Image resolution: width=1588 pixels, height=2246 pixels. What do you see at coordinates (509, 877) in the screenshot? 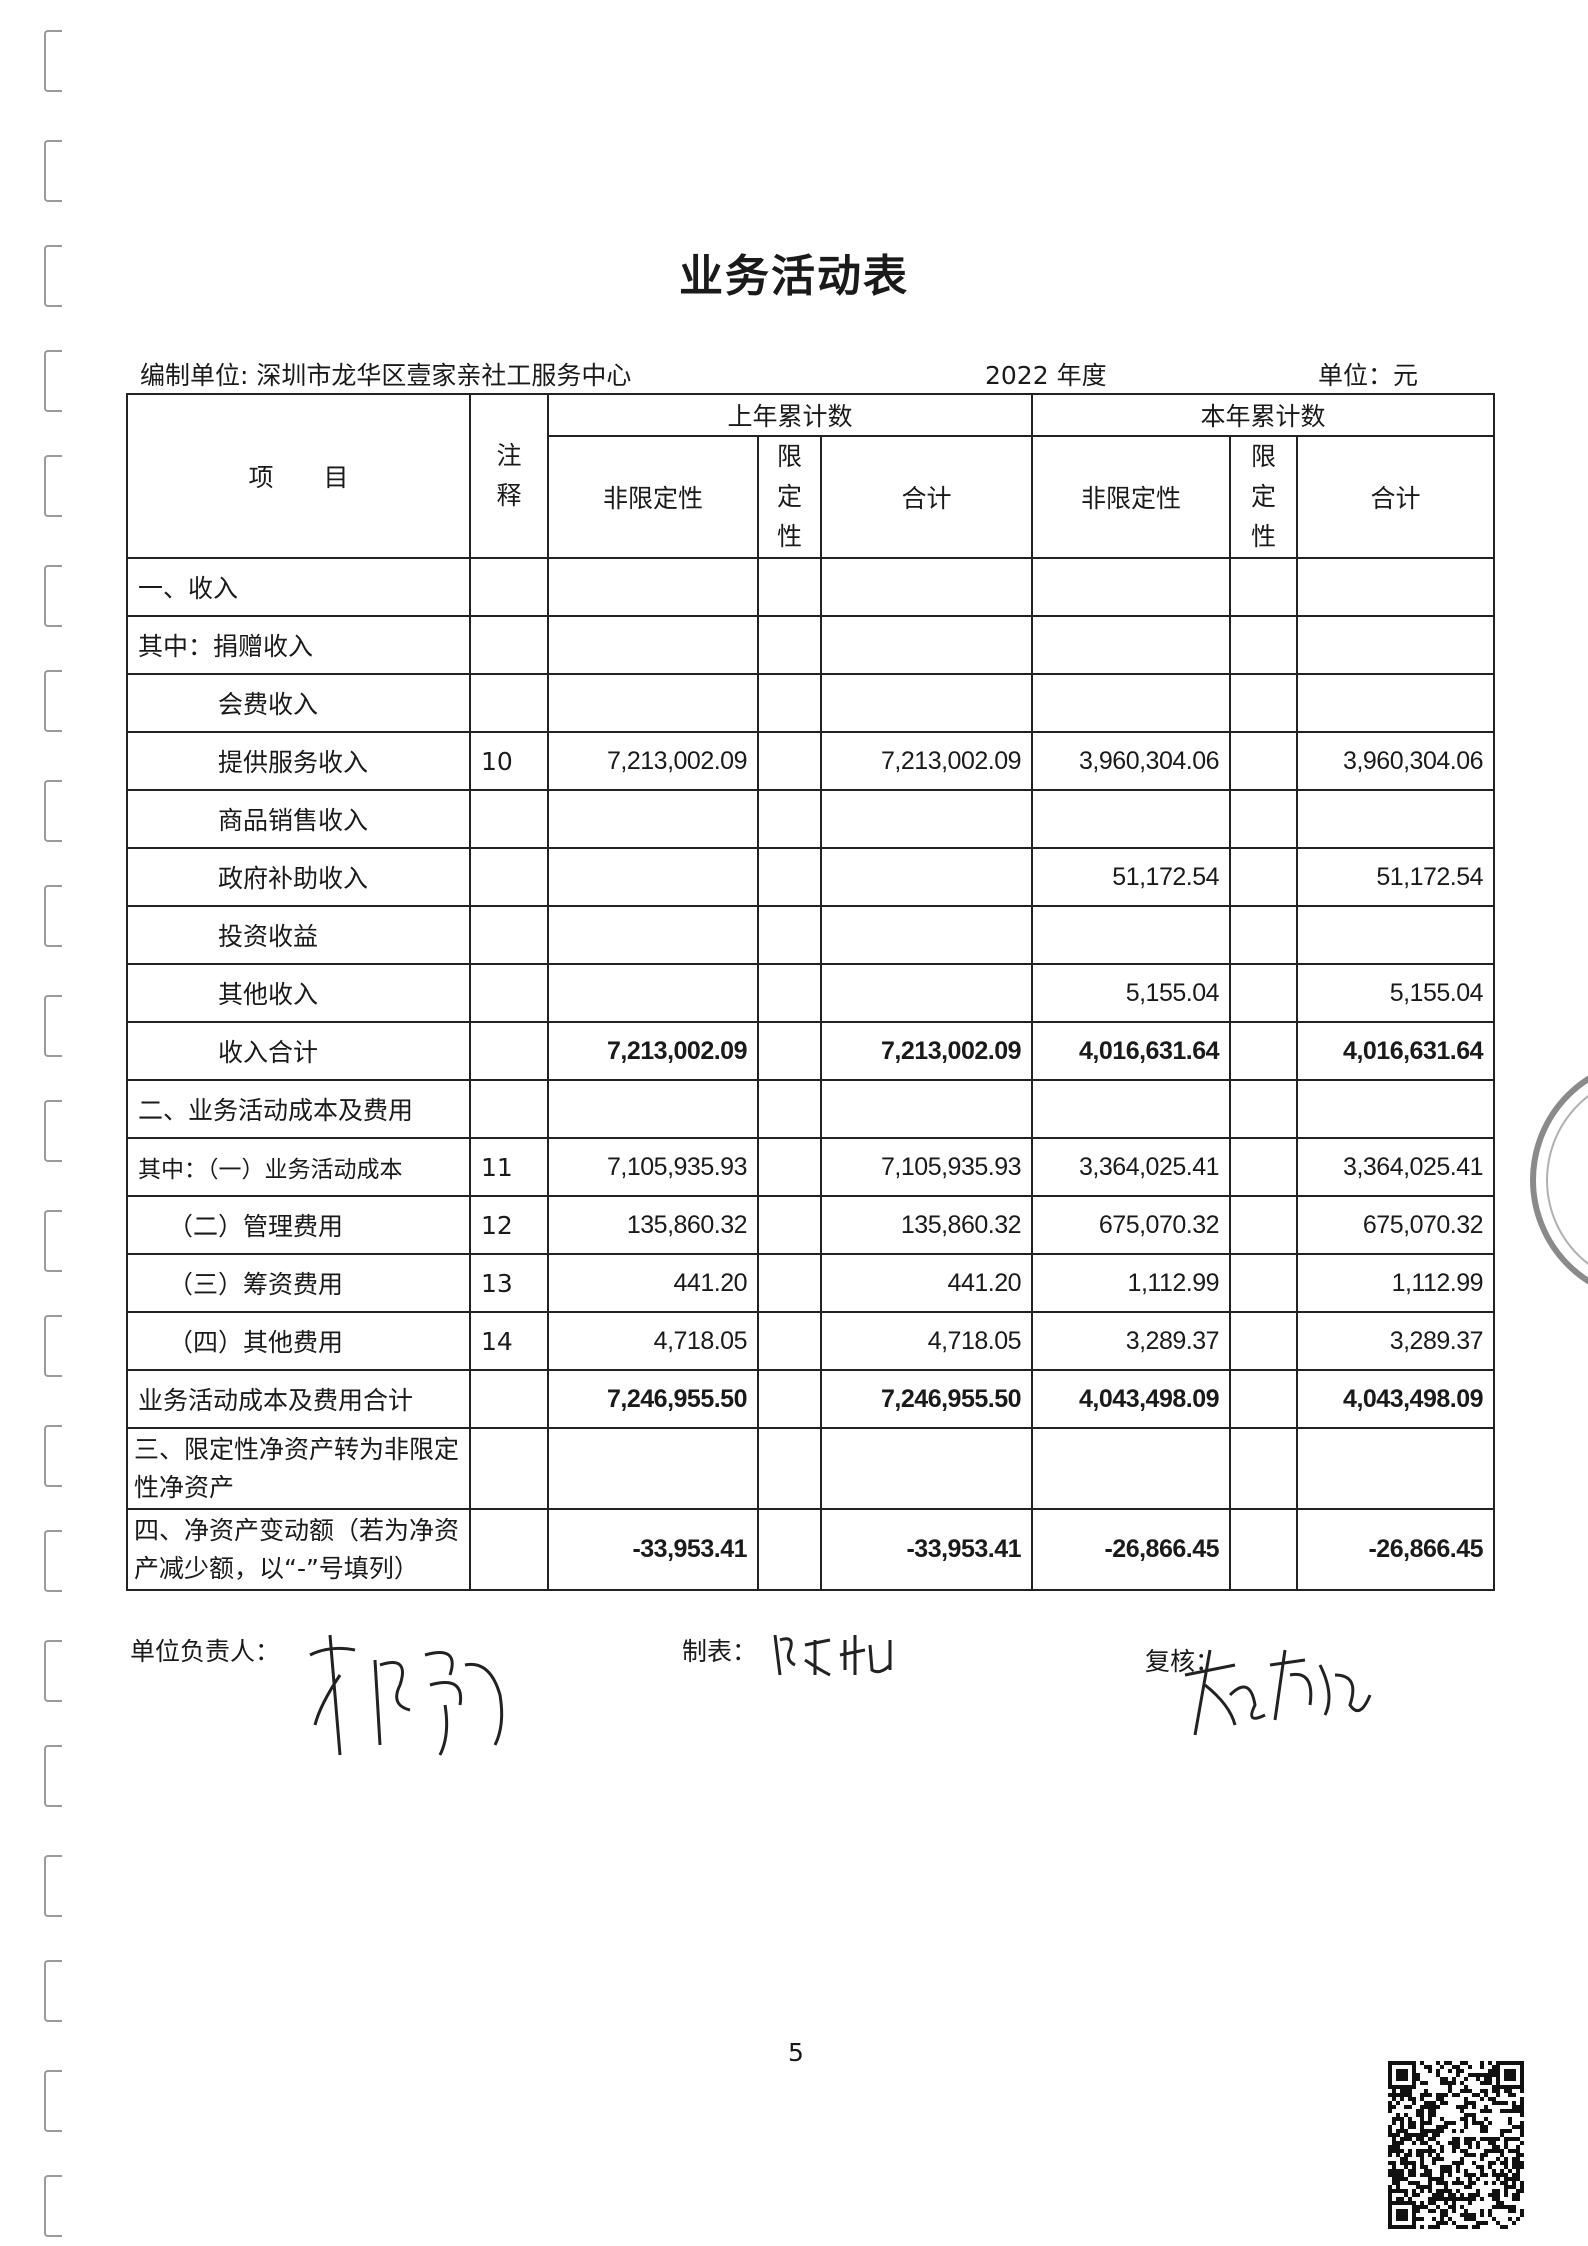
I see `row-note` at bounding box center [509, 877].